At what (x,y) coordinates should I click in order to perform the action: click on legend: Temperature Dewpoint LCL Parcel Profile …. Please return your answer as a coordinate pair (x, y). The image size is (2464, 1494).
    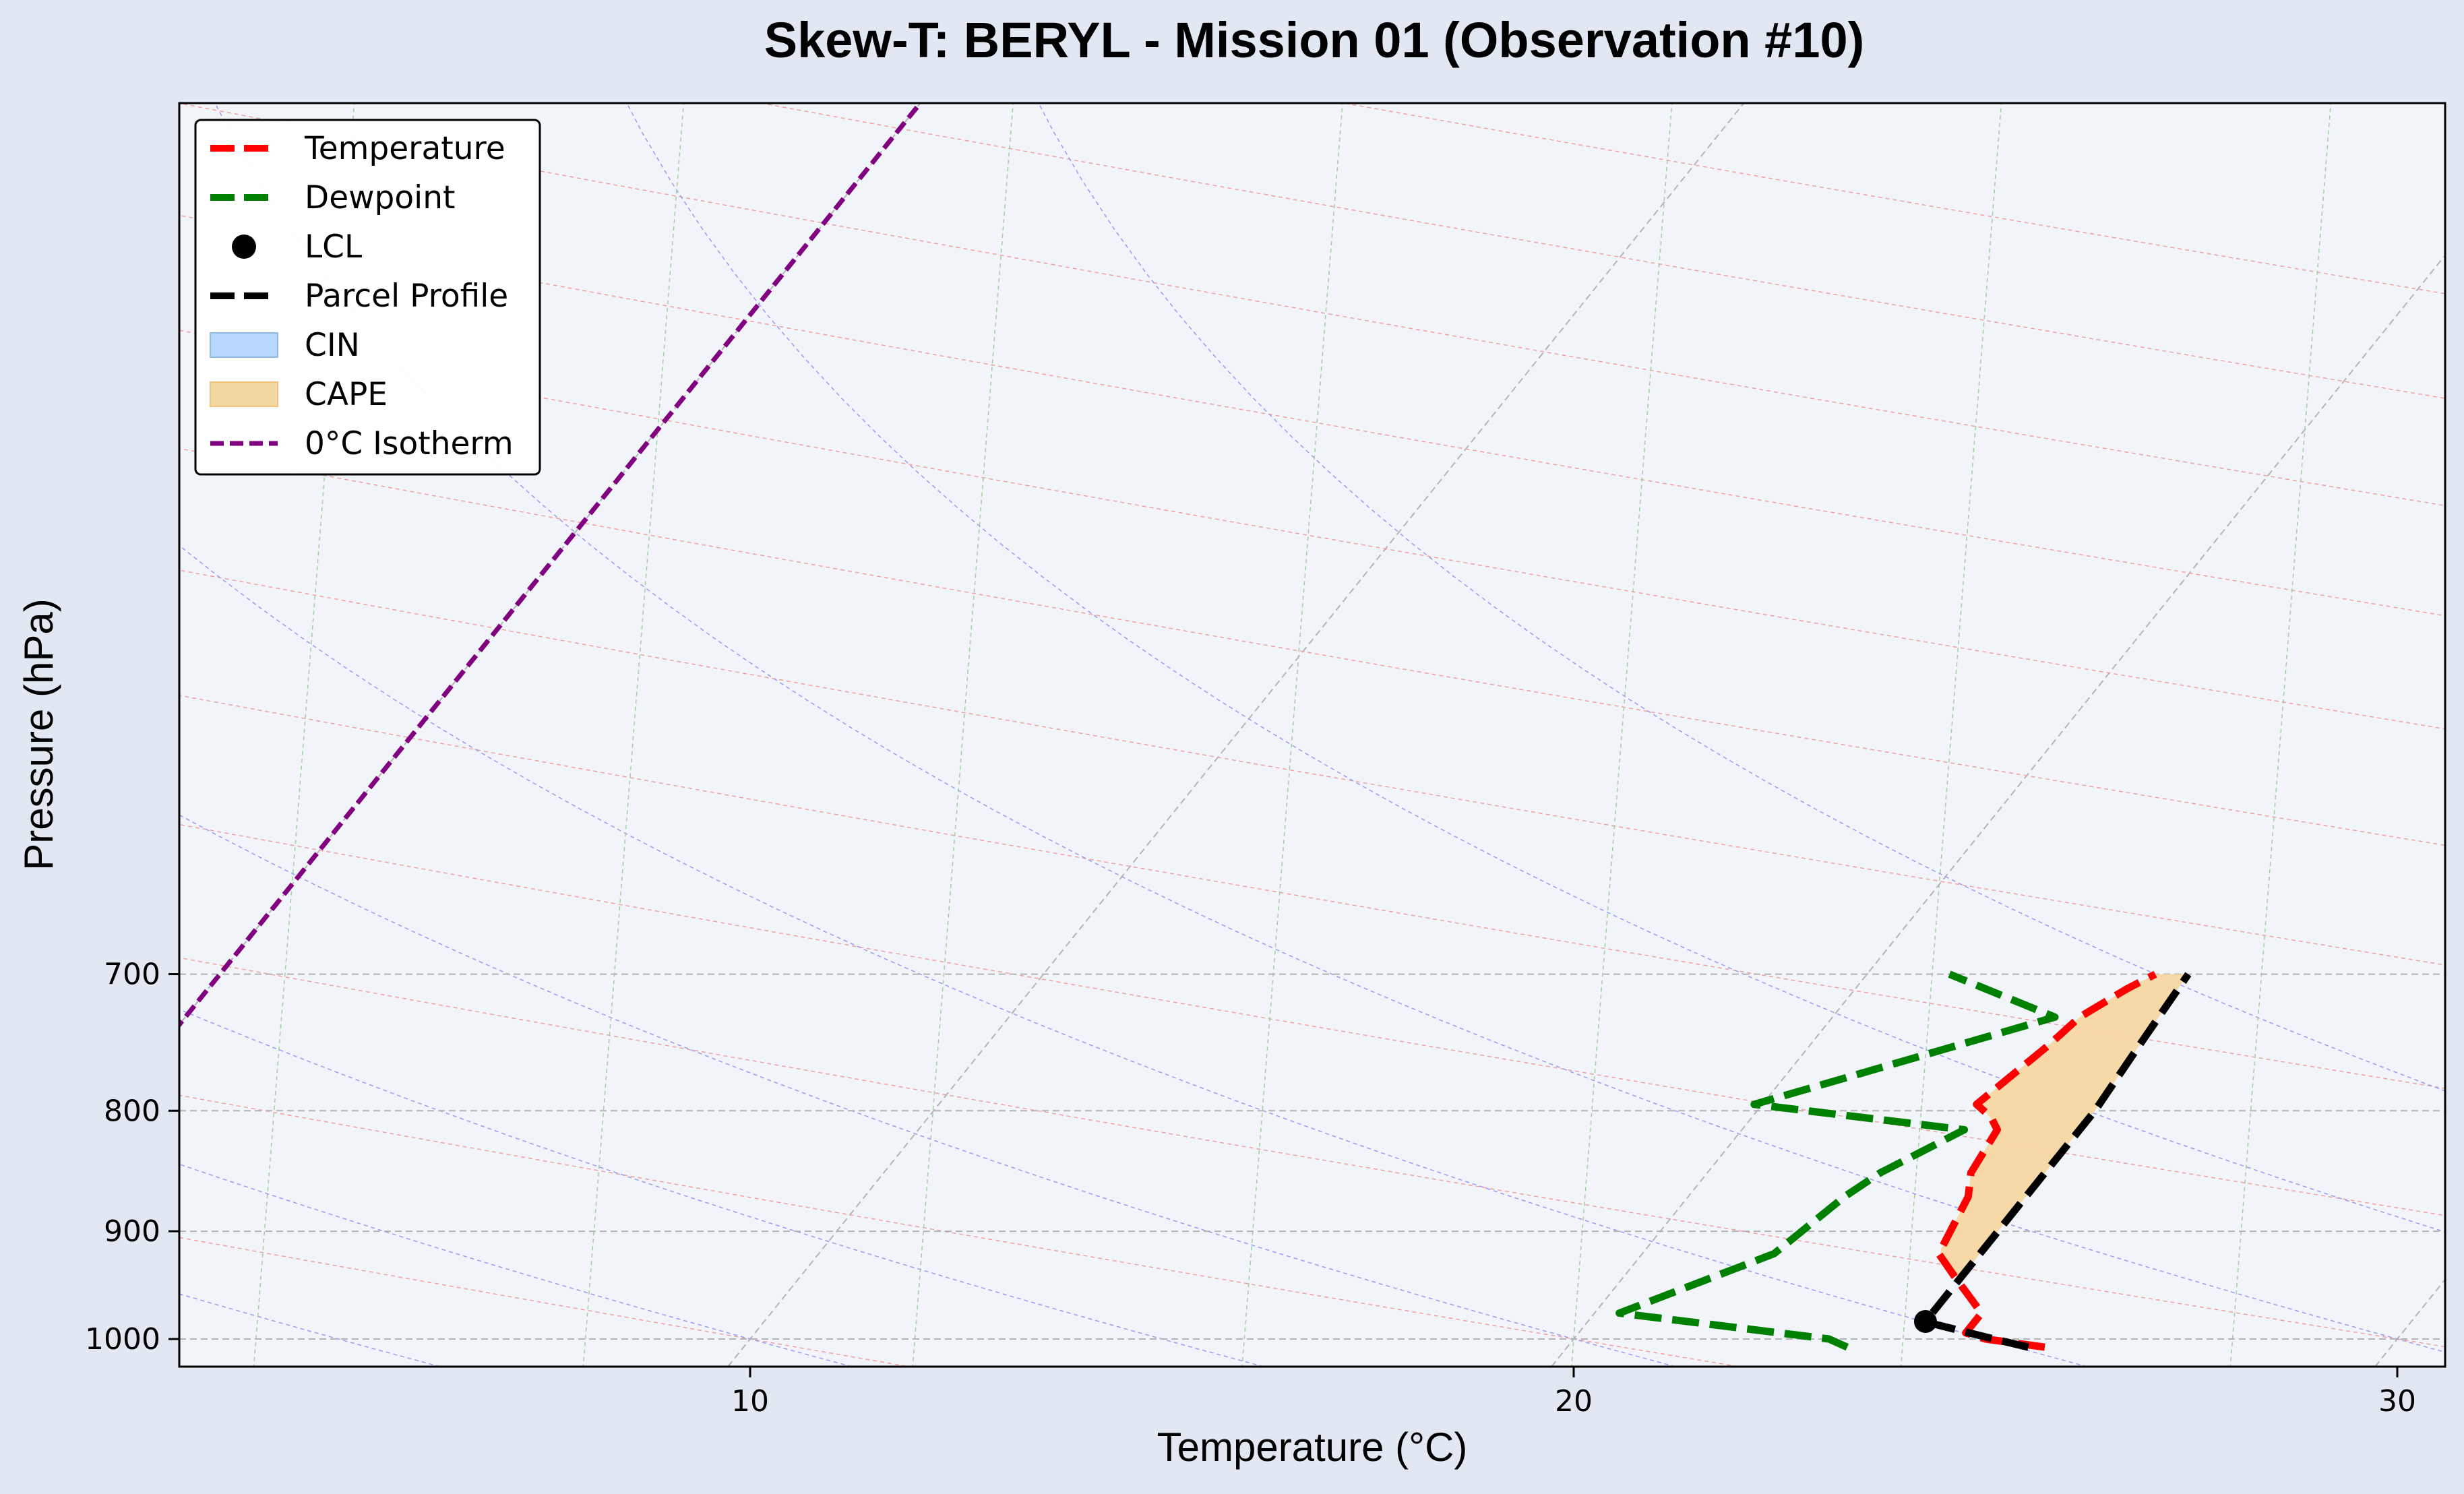
    Looking at the image, I should click on (368, 297).